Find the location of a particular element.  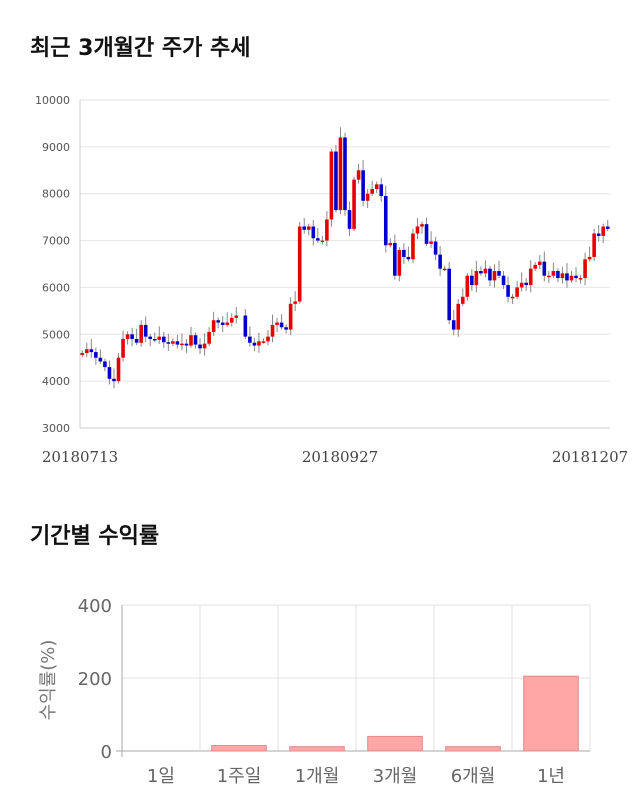

returns-x-tick: 1개월 is located at coordinates (317, 776).